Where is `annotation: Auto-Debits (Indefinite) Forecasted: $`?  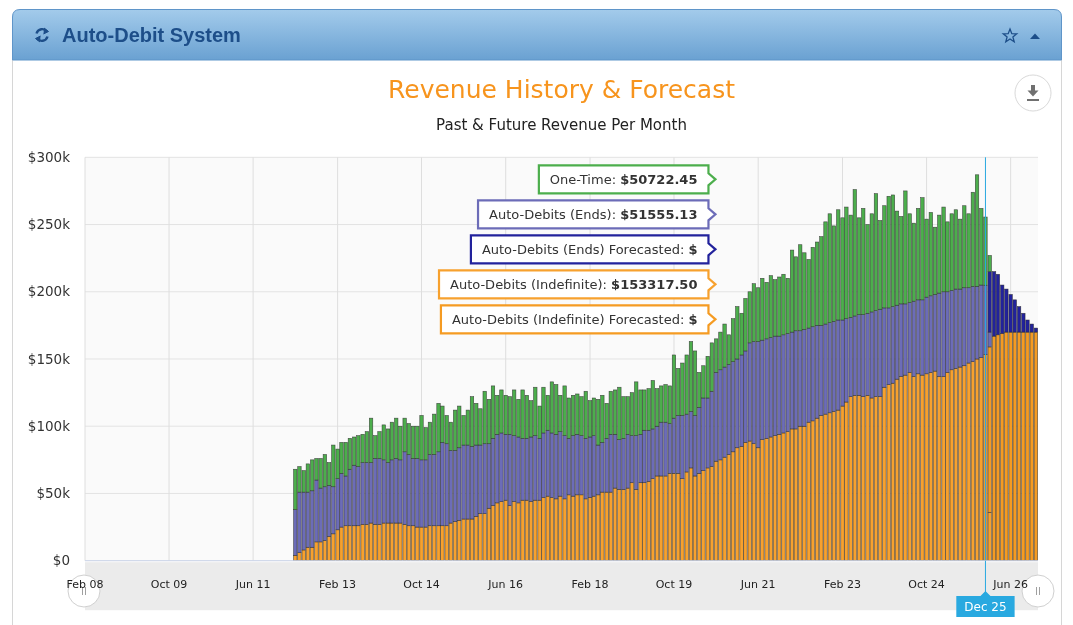 annotation: Auto-Debits (Indefinite) Forecasted: $ is located at coordinates (574, 319).